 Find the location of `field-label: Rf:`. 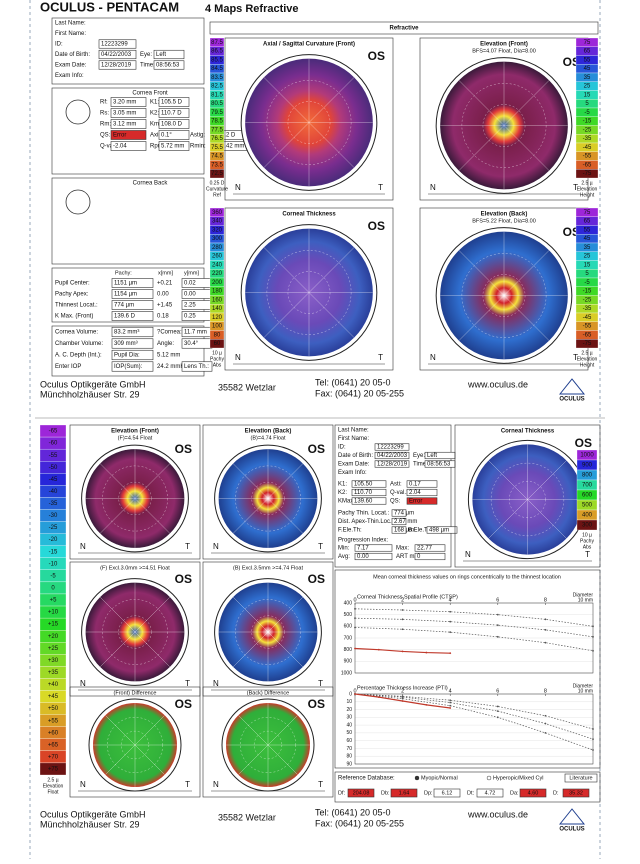

field-label: Rf: is located at coordinates (104, 103).